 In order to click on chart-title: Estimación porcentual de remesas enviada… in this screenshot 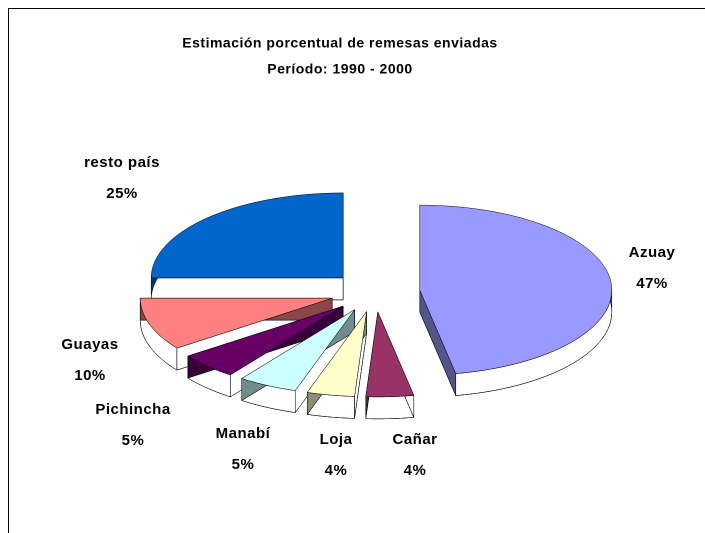, I will do `click(339, 43)`.